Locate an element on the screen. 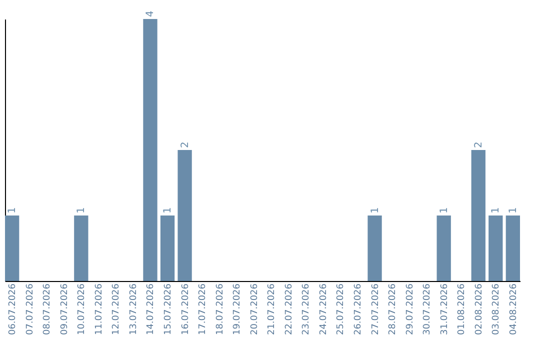  x-tick-label: 06.07.2026 is located at coordinates (13, 309).